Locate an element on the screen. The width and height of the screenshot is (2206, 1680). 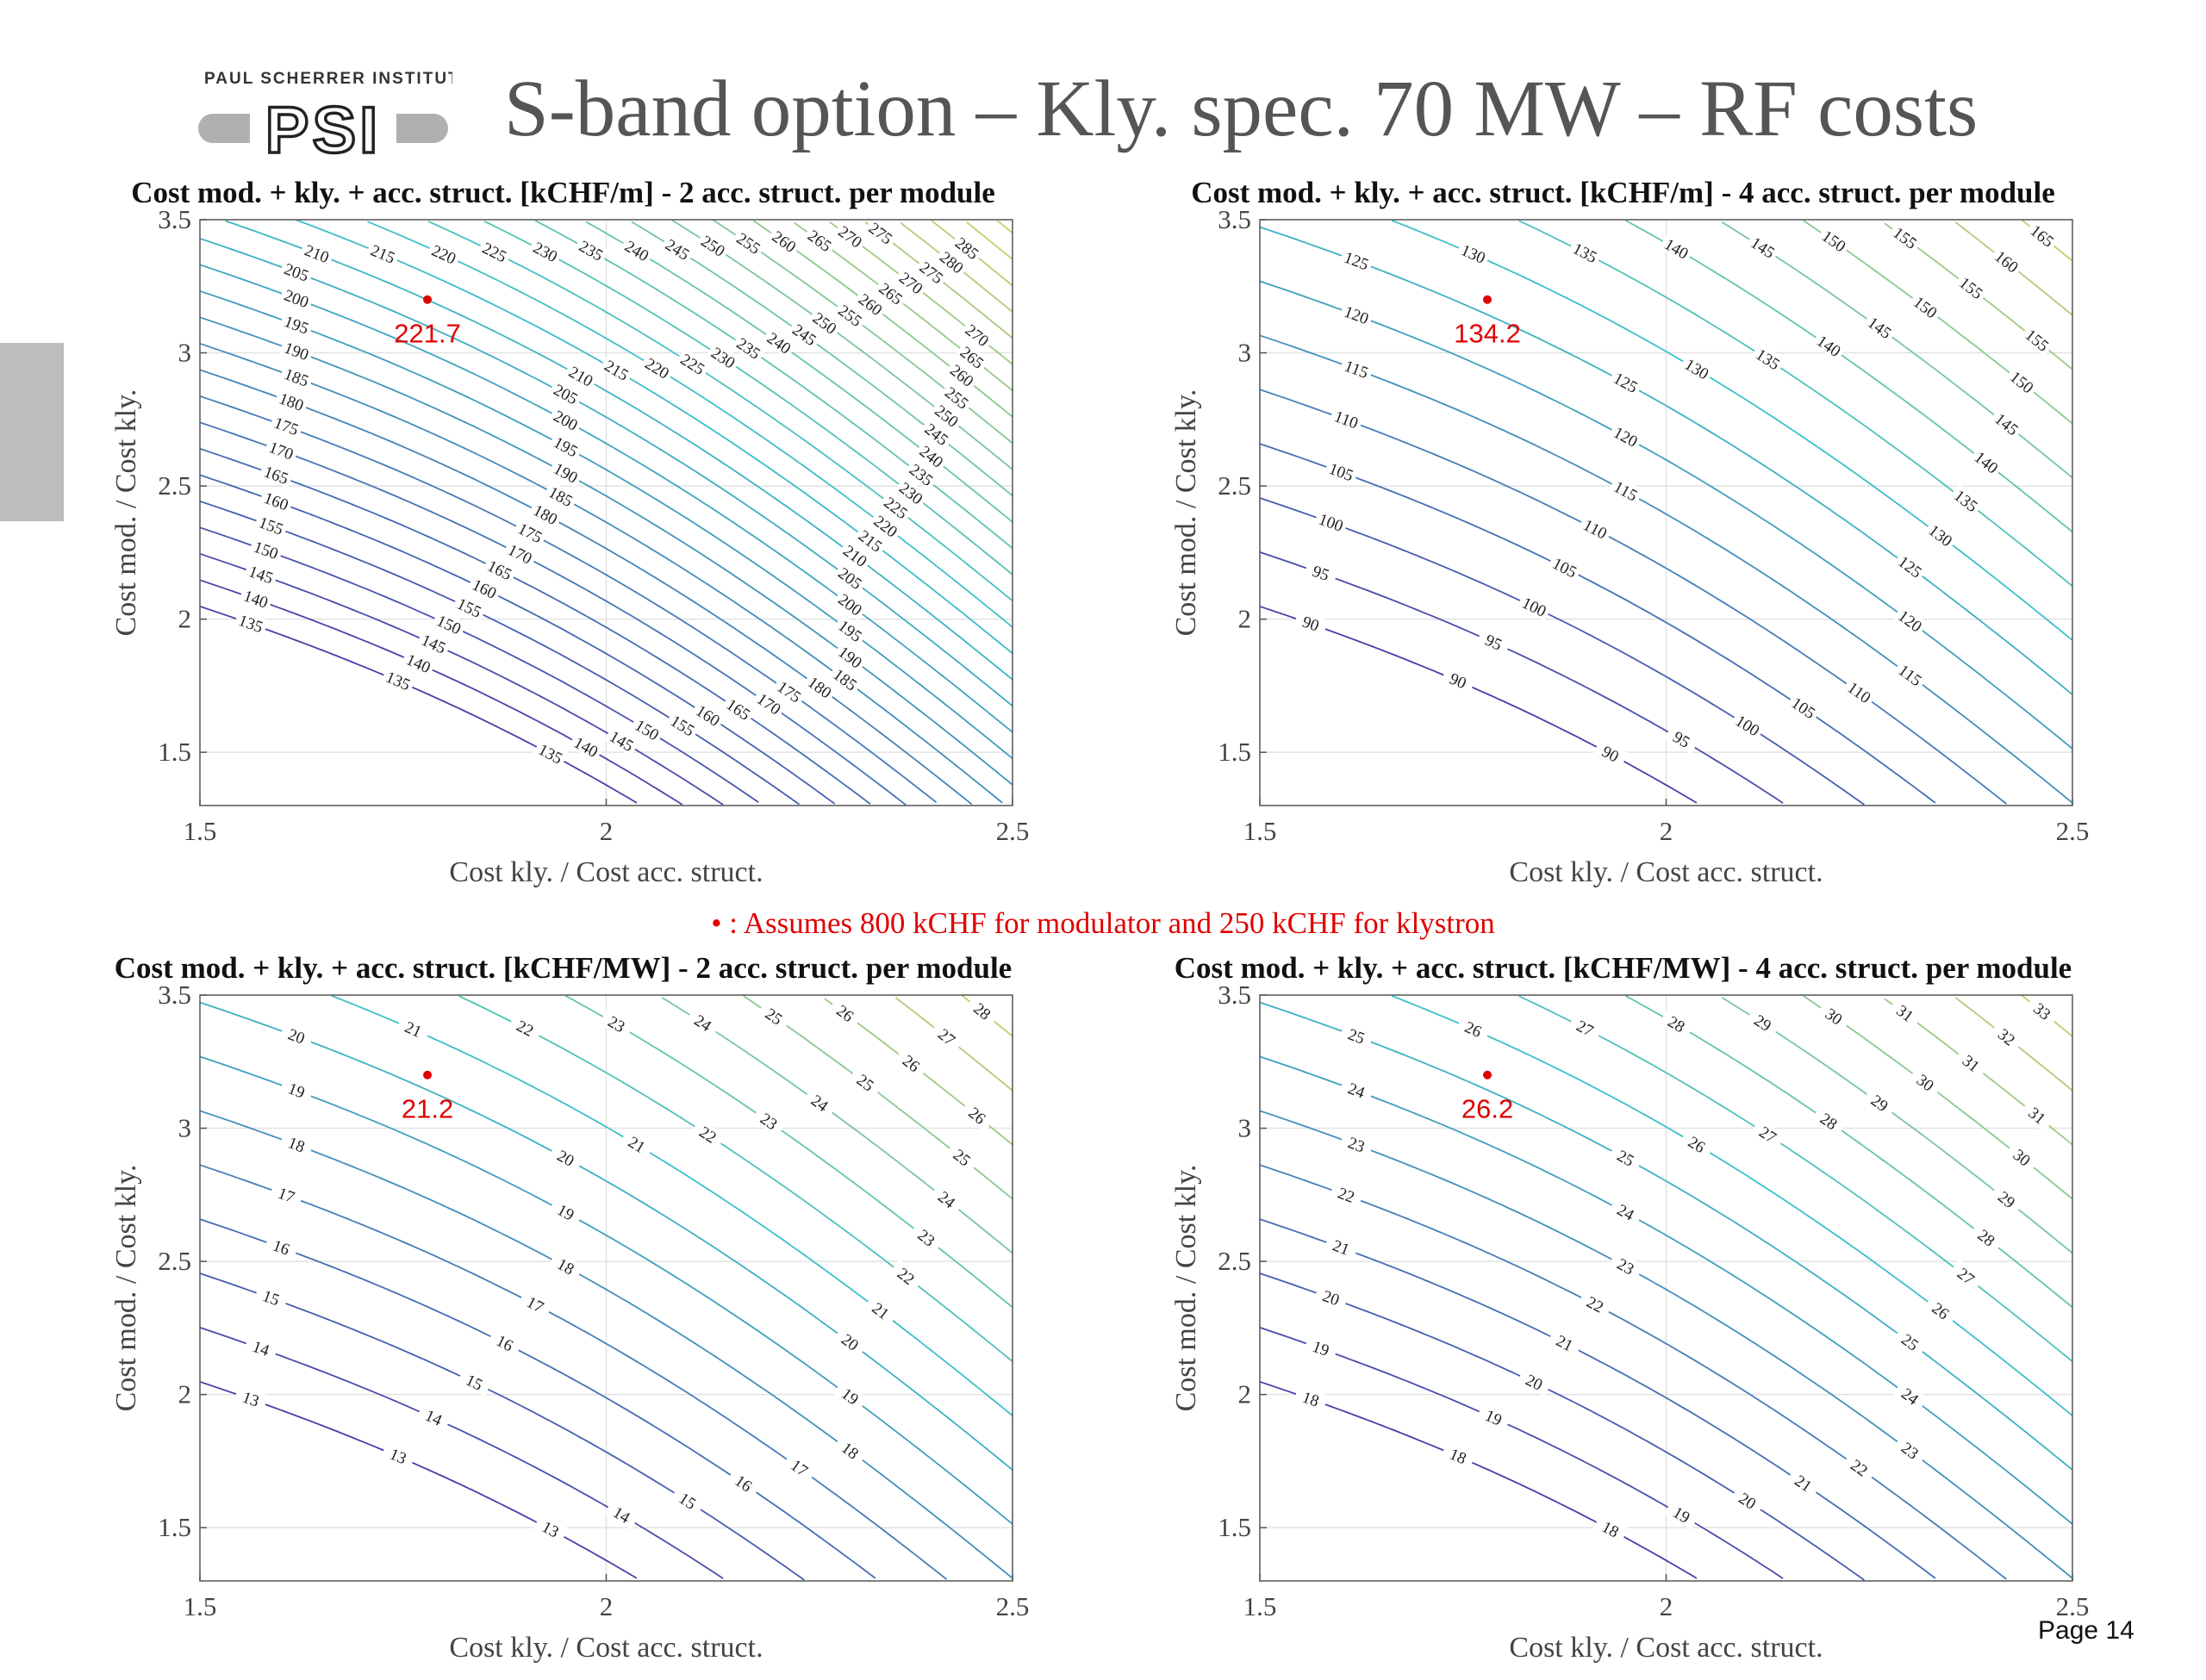
y-tick-label: 2 is located at coordinates (185, 1394).